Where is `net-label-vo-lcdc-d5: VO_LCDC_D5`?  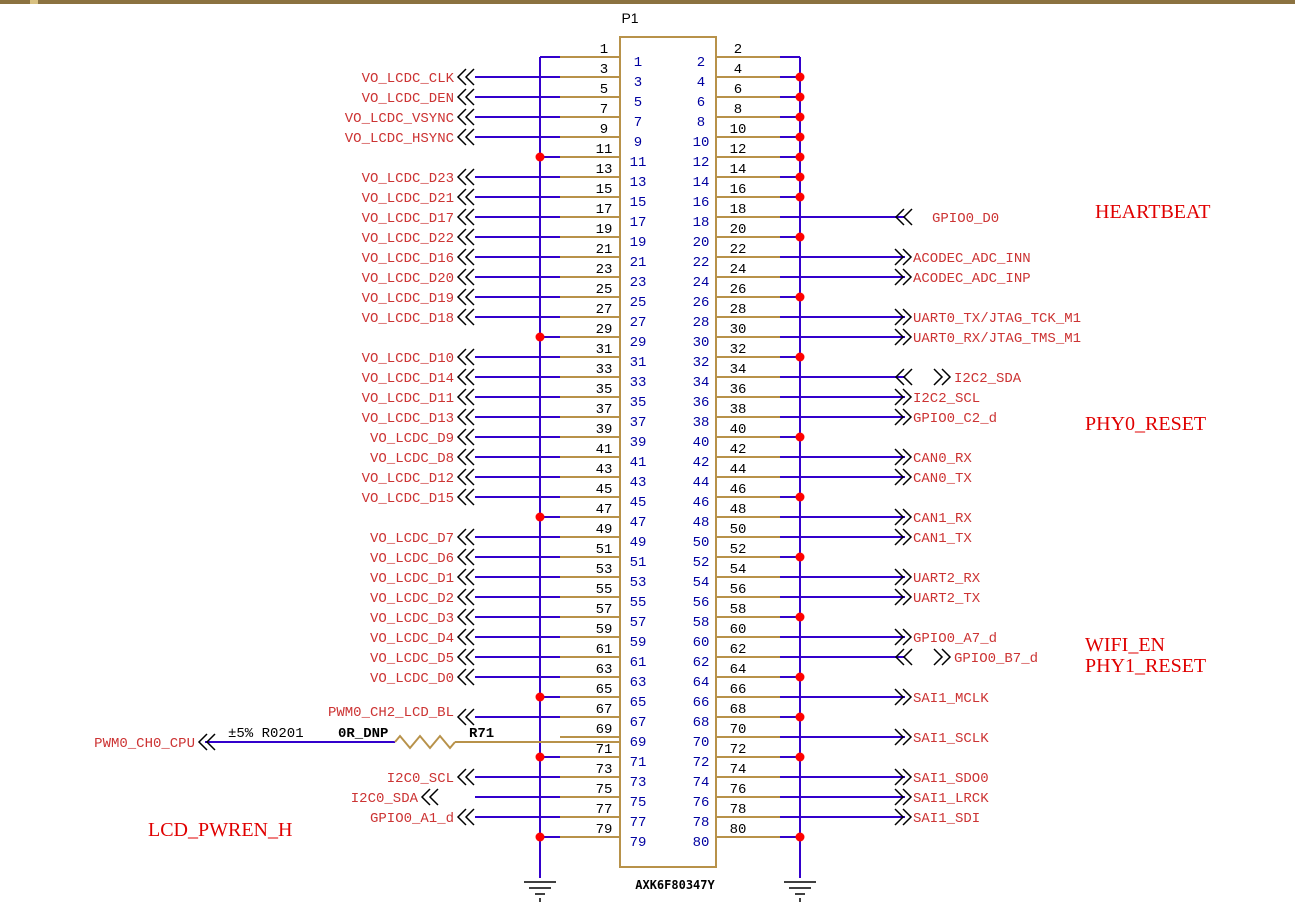 net-label-vo-lcdc-d5: VO_LCDC_D5 is located at coordinates (412, 659).